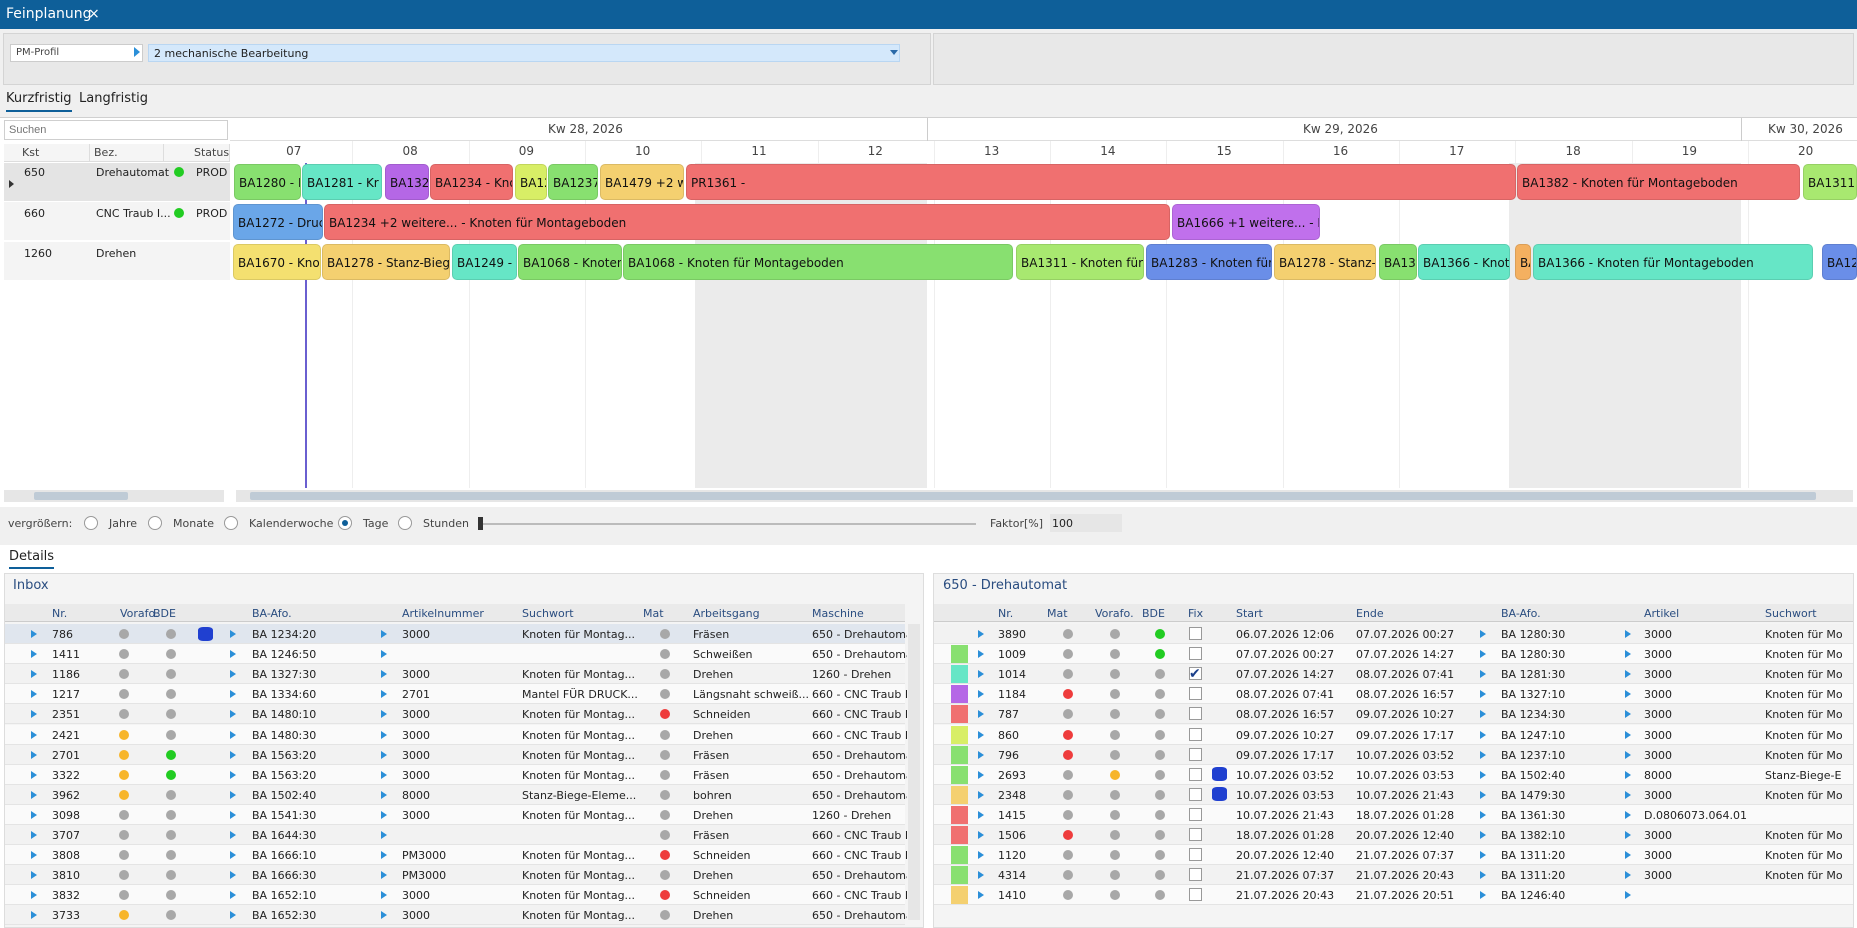 Image resolution: width=1857 pixels, height=928 pixels. I want to click on gantt-bar: BA1479 +2 w, so click(642, 182).